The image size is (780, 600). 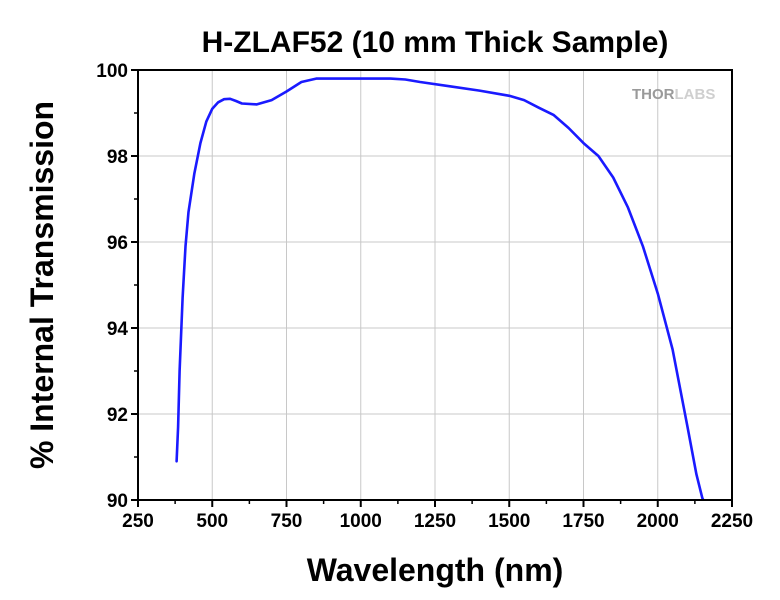 I want to click on svg-text: THORLABS, so click(x=673, y=94).